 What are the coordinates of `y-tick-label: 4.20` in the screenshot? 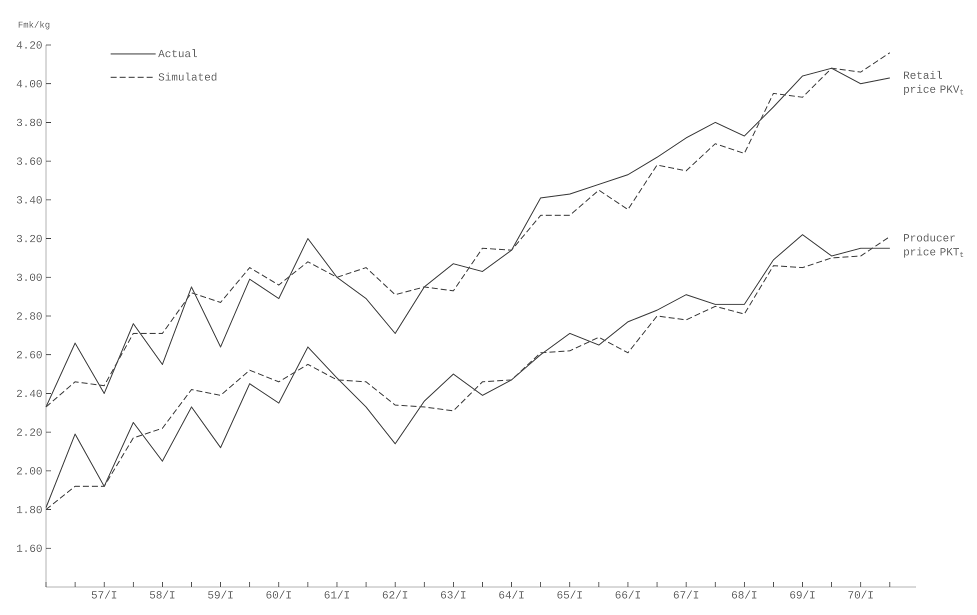 It's located at (29, 45).